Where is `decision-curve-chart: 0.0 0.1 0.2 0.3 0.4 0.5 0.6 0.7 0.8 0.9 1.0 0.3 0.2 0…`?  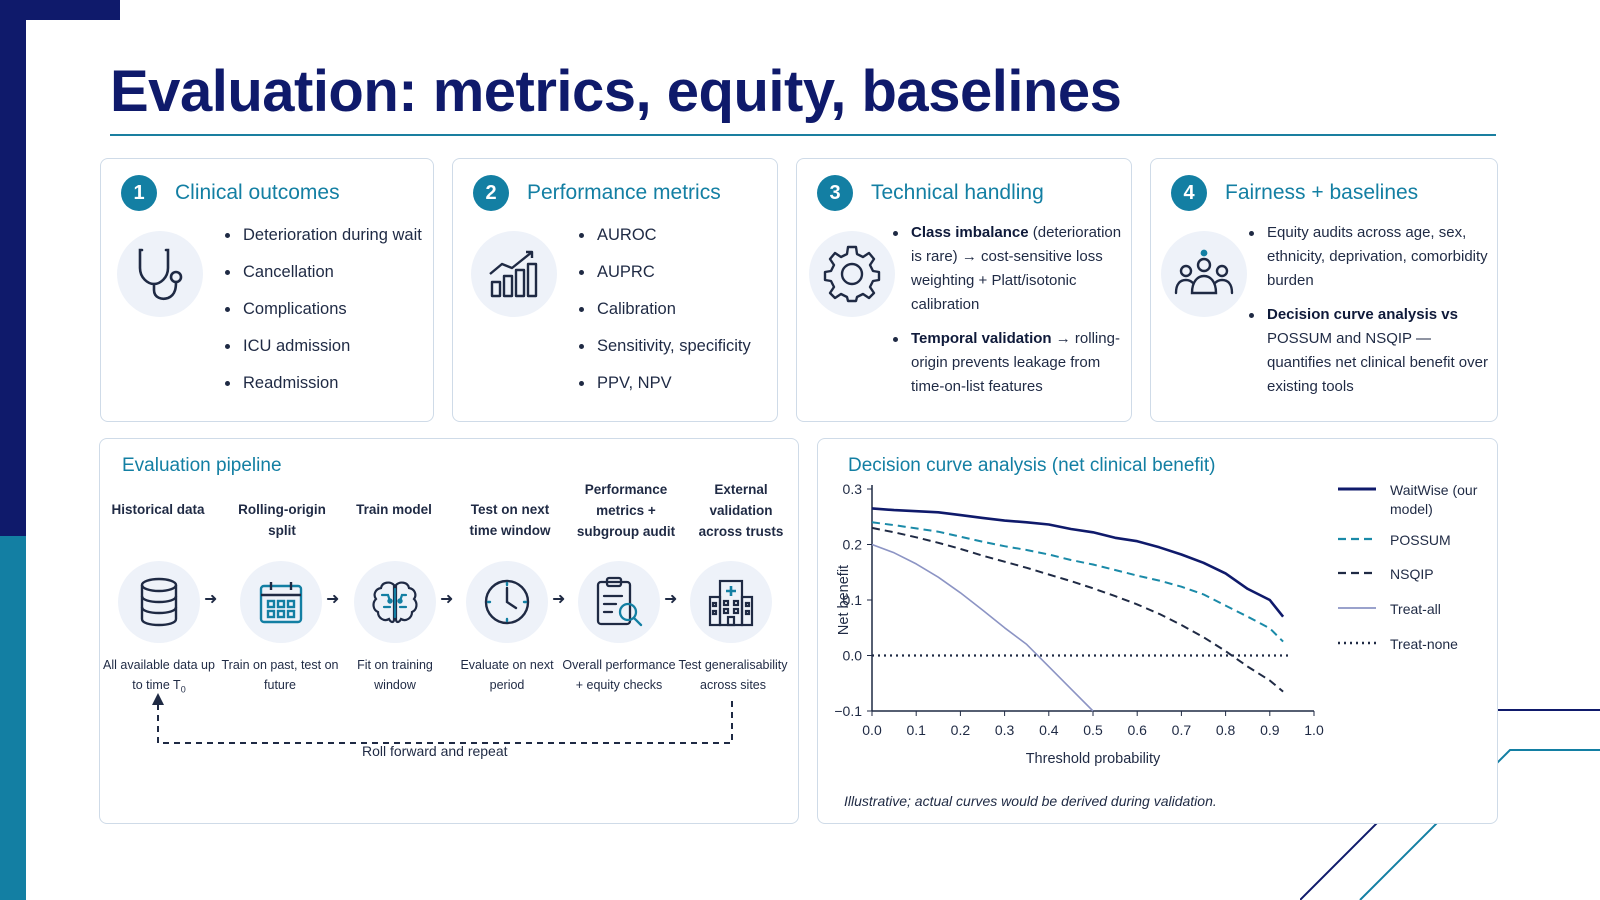
decision-curve-chart: 0.0 0.1 0.2 0.3 0.4 0.5 0.6 0.7 0.8 0.9 1.0 0.3 0.2 0… is located at coordinates (1079, 624).